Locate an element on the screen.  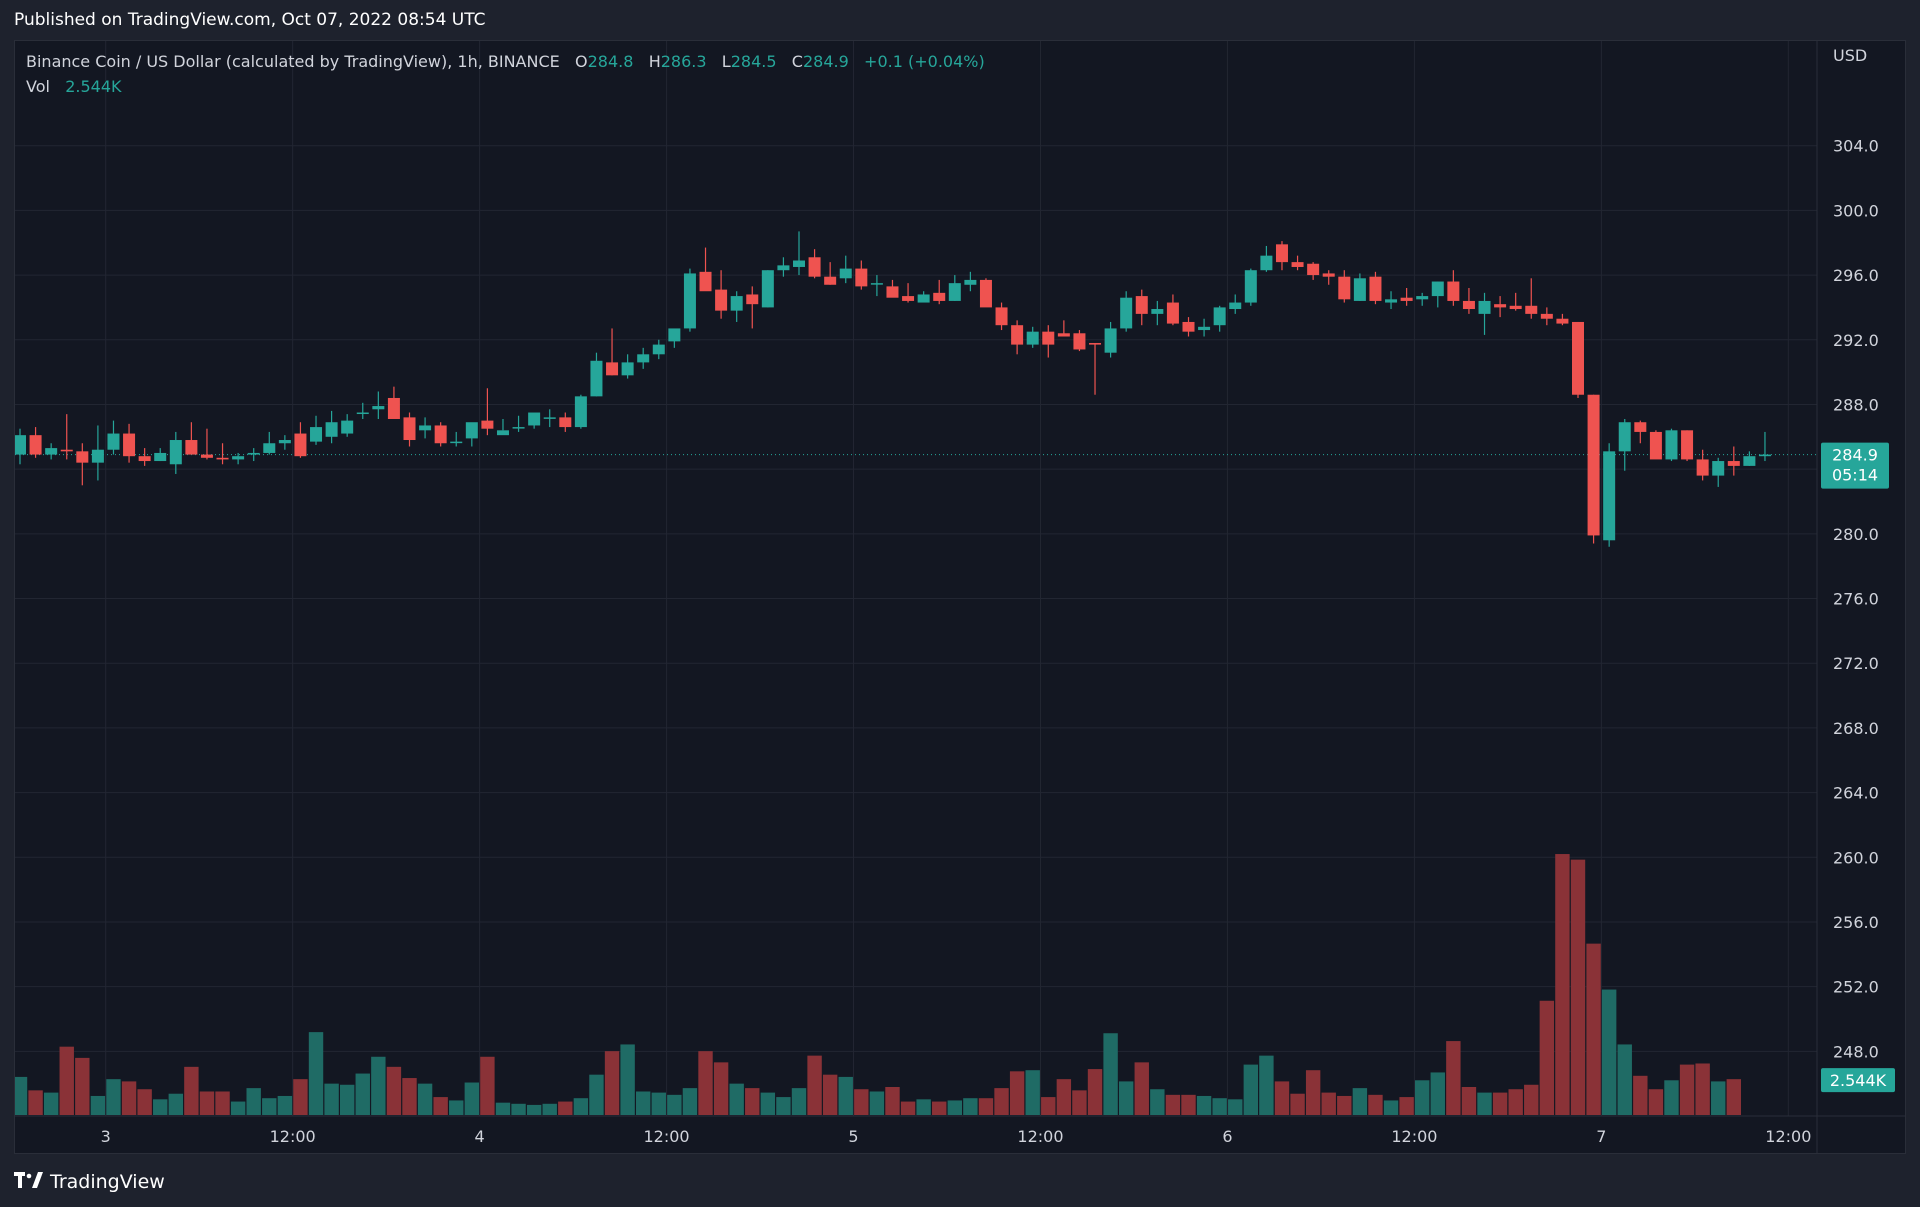
last-price-tag is located at coordinates (1855, 465).